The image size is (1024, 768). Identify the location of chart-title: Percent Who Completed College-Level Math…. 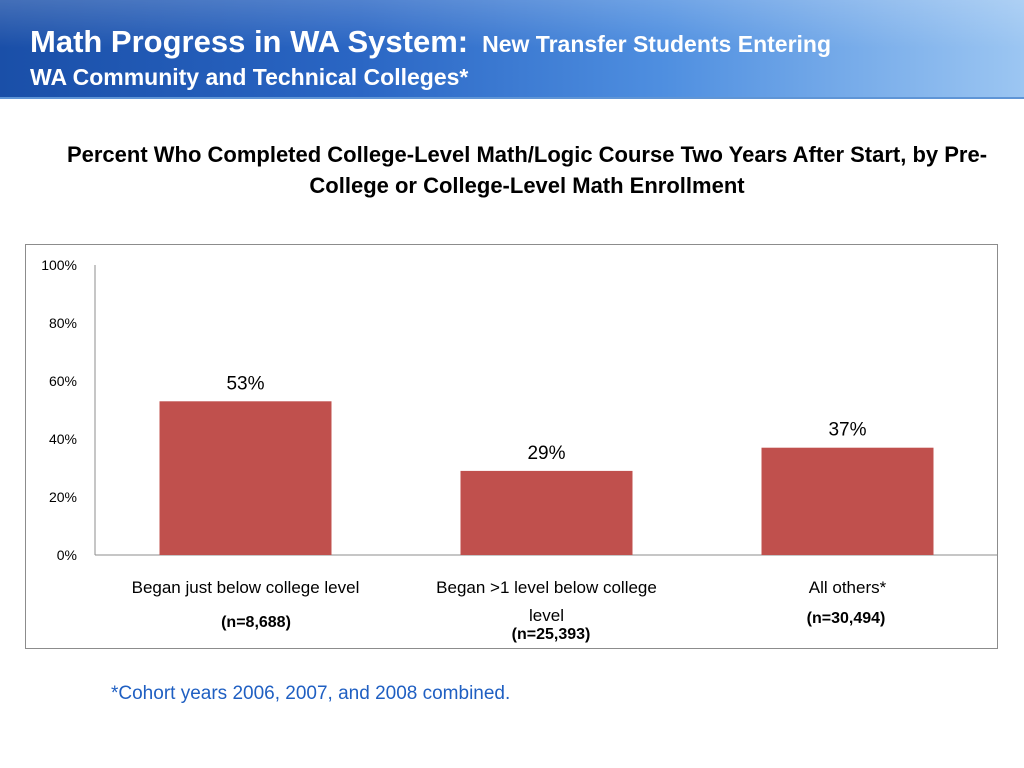
(527, 170).